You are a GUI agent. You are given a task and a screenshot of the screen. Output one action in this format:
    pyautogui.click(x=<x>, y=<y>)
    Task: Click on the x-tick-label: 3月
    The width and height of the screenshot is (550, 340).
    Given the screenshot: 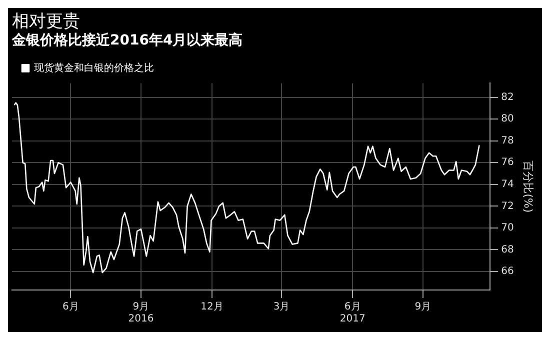 What is the action you would take?
    pyautogui.click(x=281, y=307)
    